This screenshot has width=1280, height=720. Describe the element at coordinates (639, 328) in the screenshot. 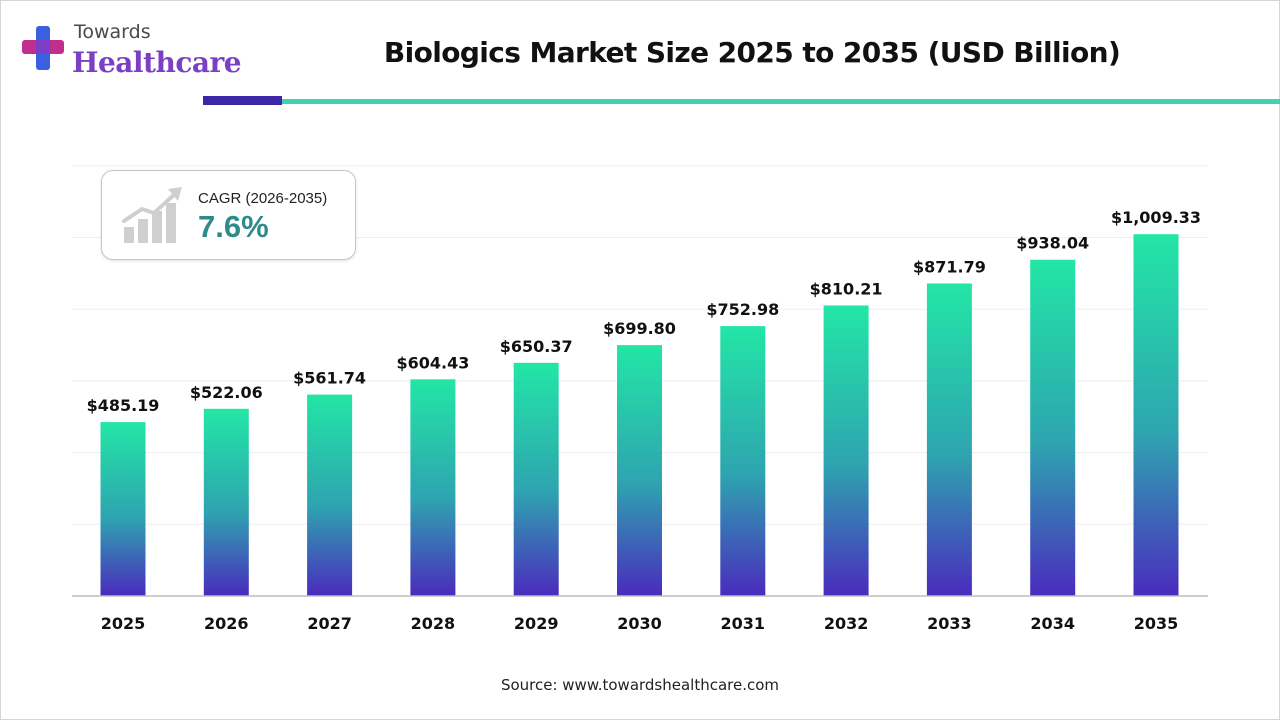

I see `value-label-2030: $699.80` at that location.